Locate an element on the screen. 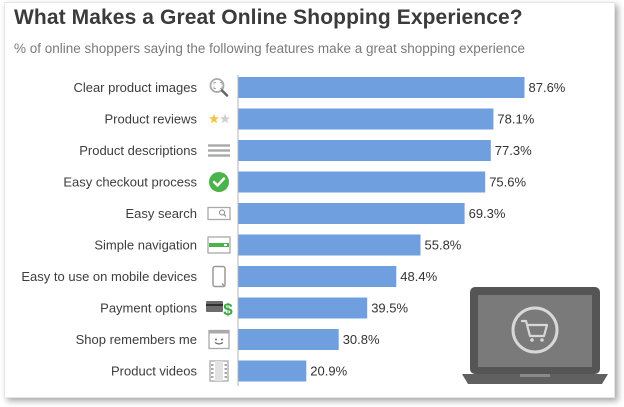  category-label-product-videos: Product videos is located at coordinates (154, 371).